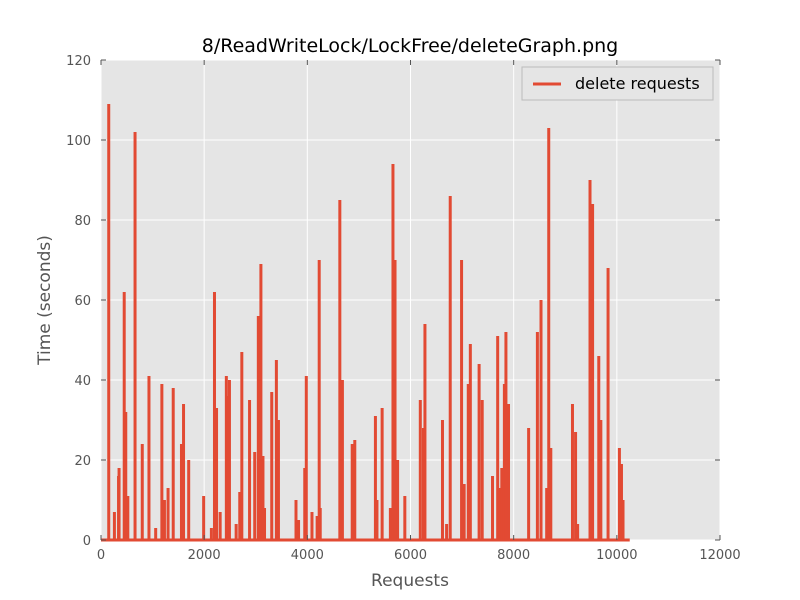 The image size is (800, 600). I want to click on chart-title: 8/ReadWriteLock/LockFree/deleteGraph.png, so click(410, 46).